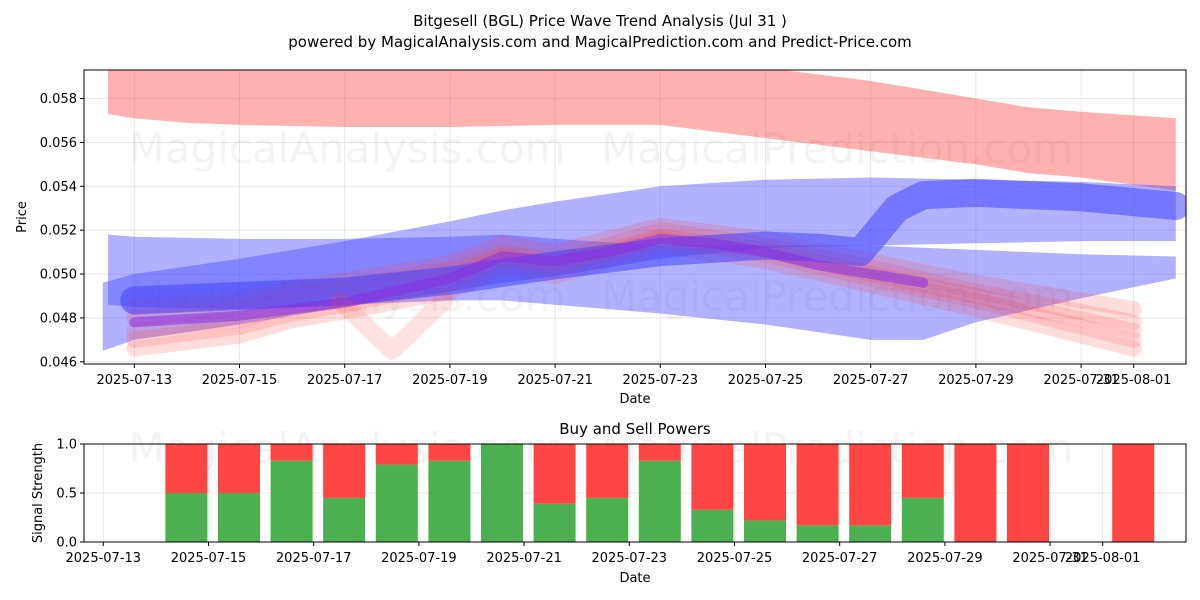 The image size is (1200, 600). Describe the element at coordinates (766, 380) in the screenshot. I see `price-x-tick-6: 2025-07-25` at that location.